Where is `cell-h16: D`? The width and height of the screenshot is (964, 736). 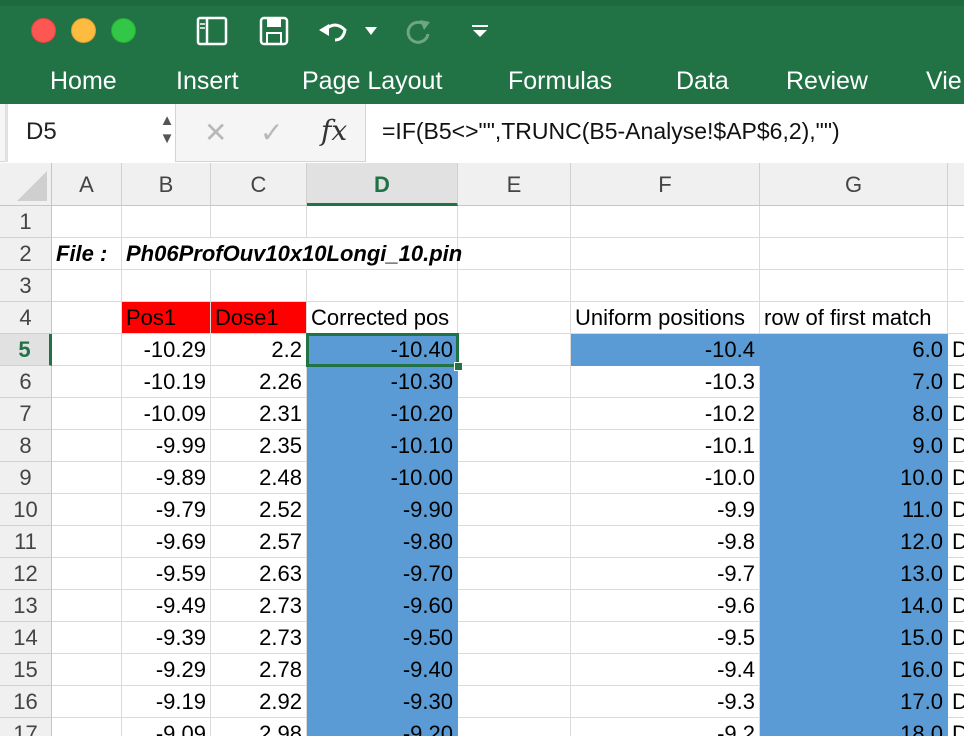 cell-h16: D is located at coordinates (956, 702).